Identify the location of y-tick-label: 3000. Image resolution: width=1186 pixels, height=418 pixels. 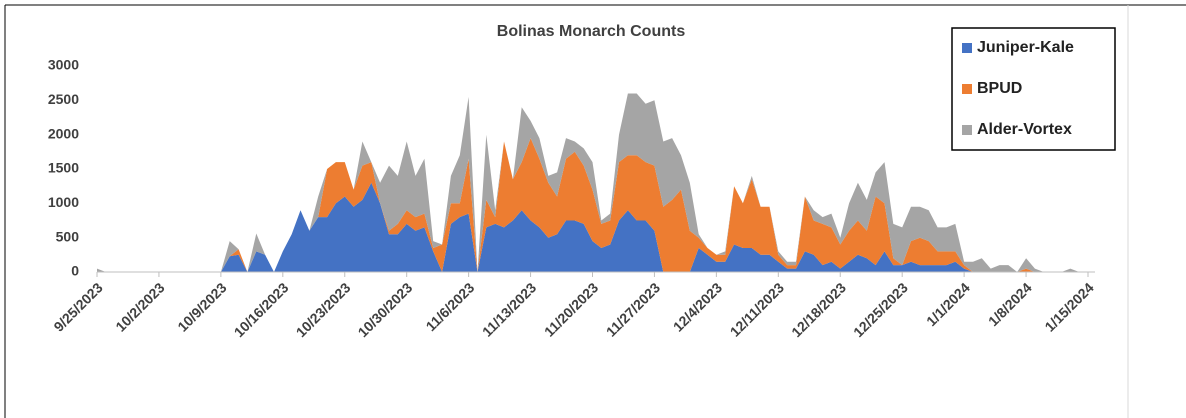
(63, 65).